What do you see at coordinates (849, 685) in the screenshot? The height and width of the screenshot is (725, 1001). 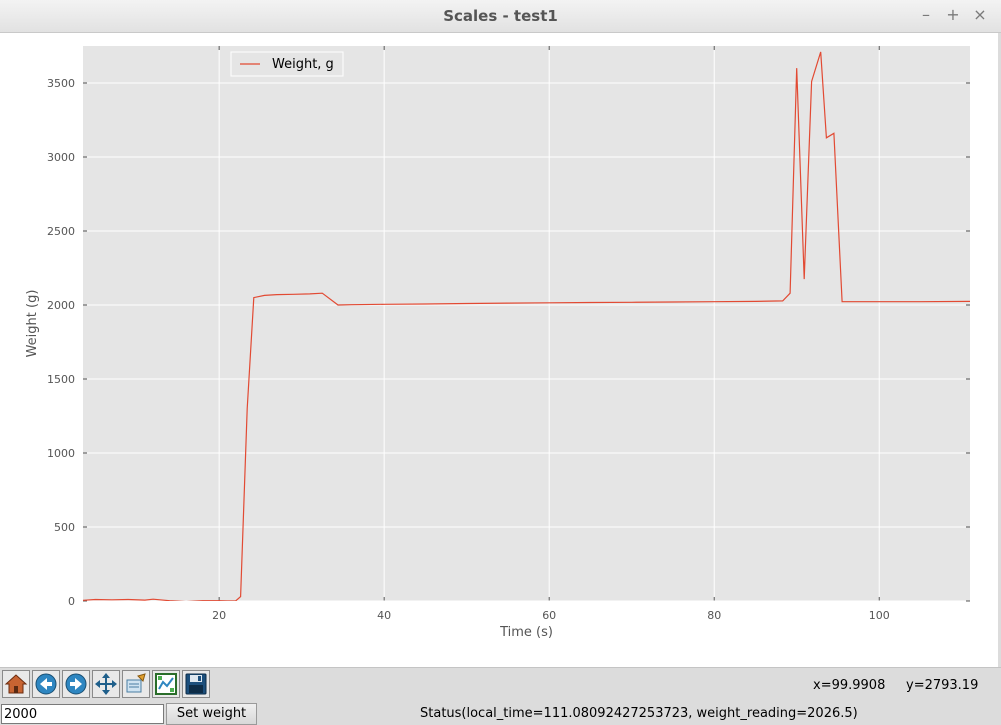 I see `x-coordinate-readout: x=99.9908` at bounding box center [849, 685].